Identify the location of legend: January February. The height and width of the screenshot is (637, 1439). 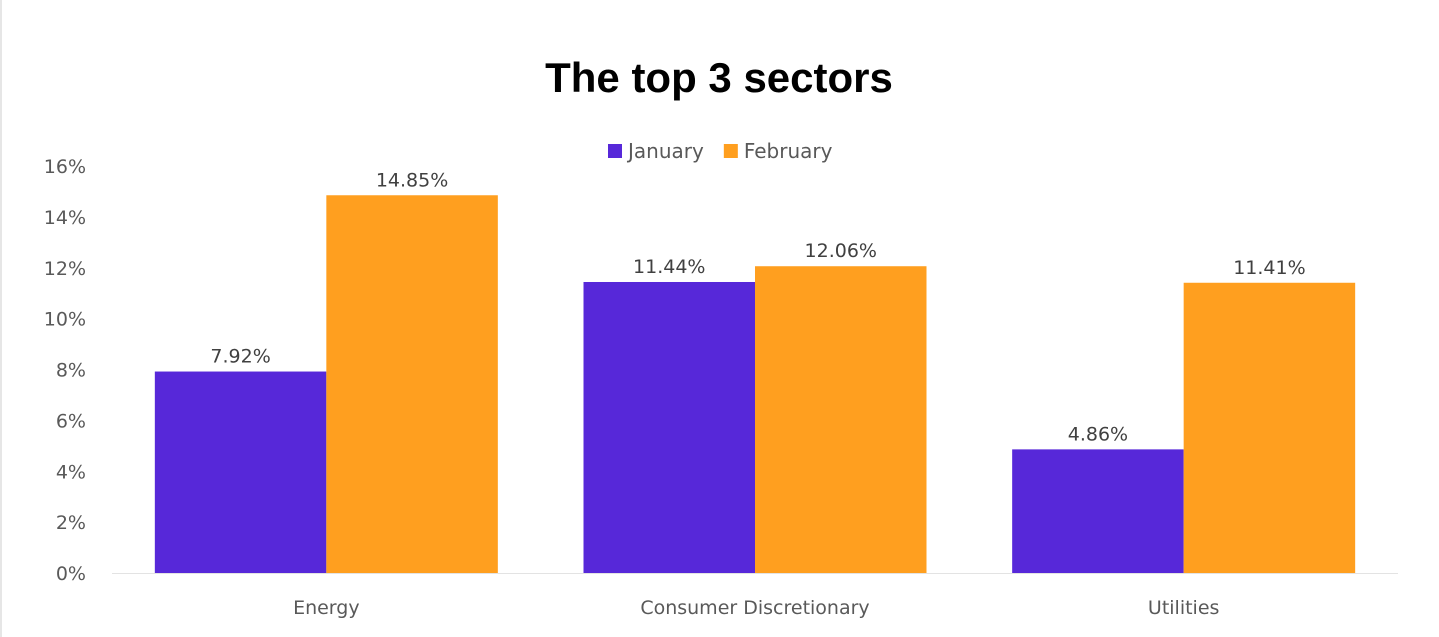
(720, 151).